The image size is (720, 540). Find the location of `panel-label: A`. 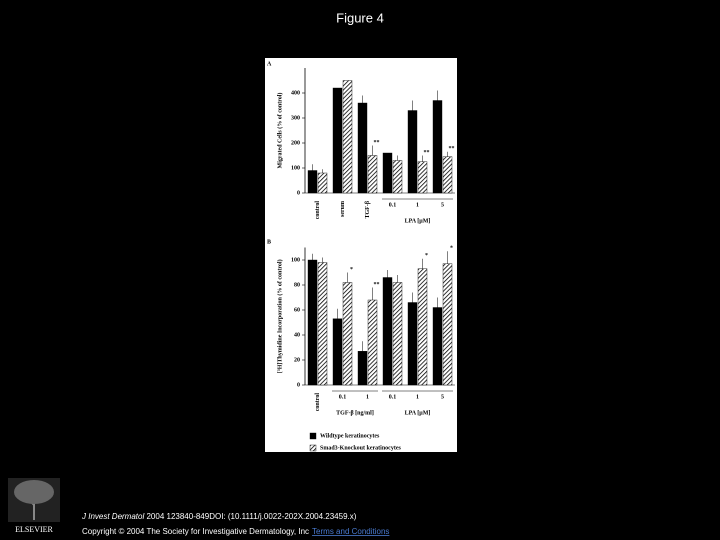

panel-label: A is located at coordinates (269, 64).